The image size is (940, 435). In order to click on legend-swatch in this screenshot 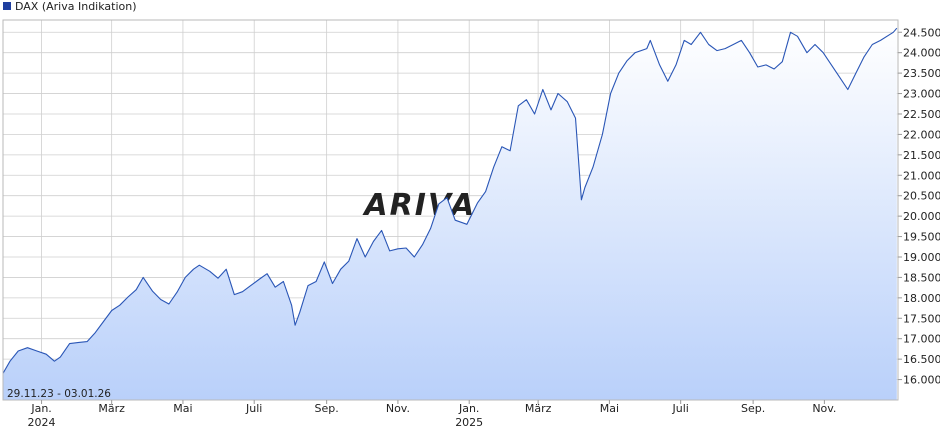, I will do `click(7, 6)`.